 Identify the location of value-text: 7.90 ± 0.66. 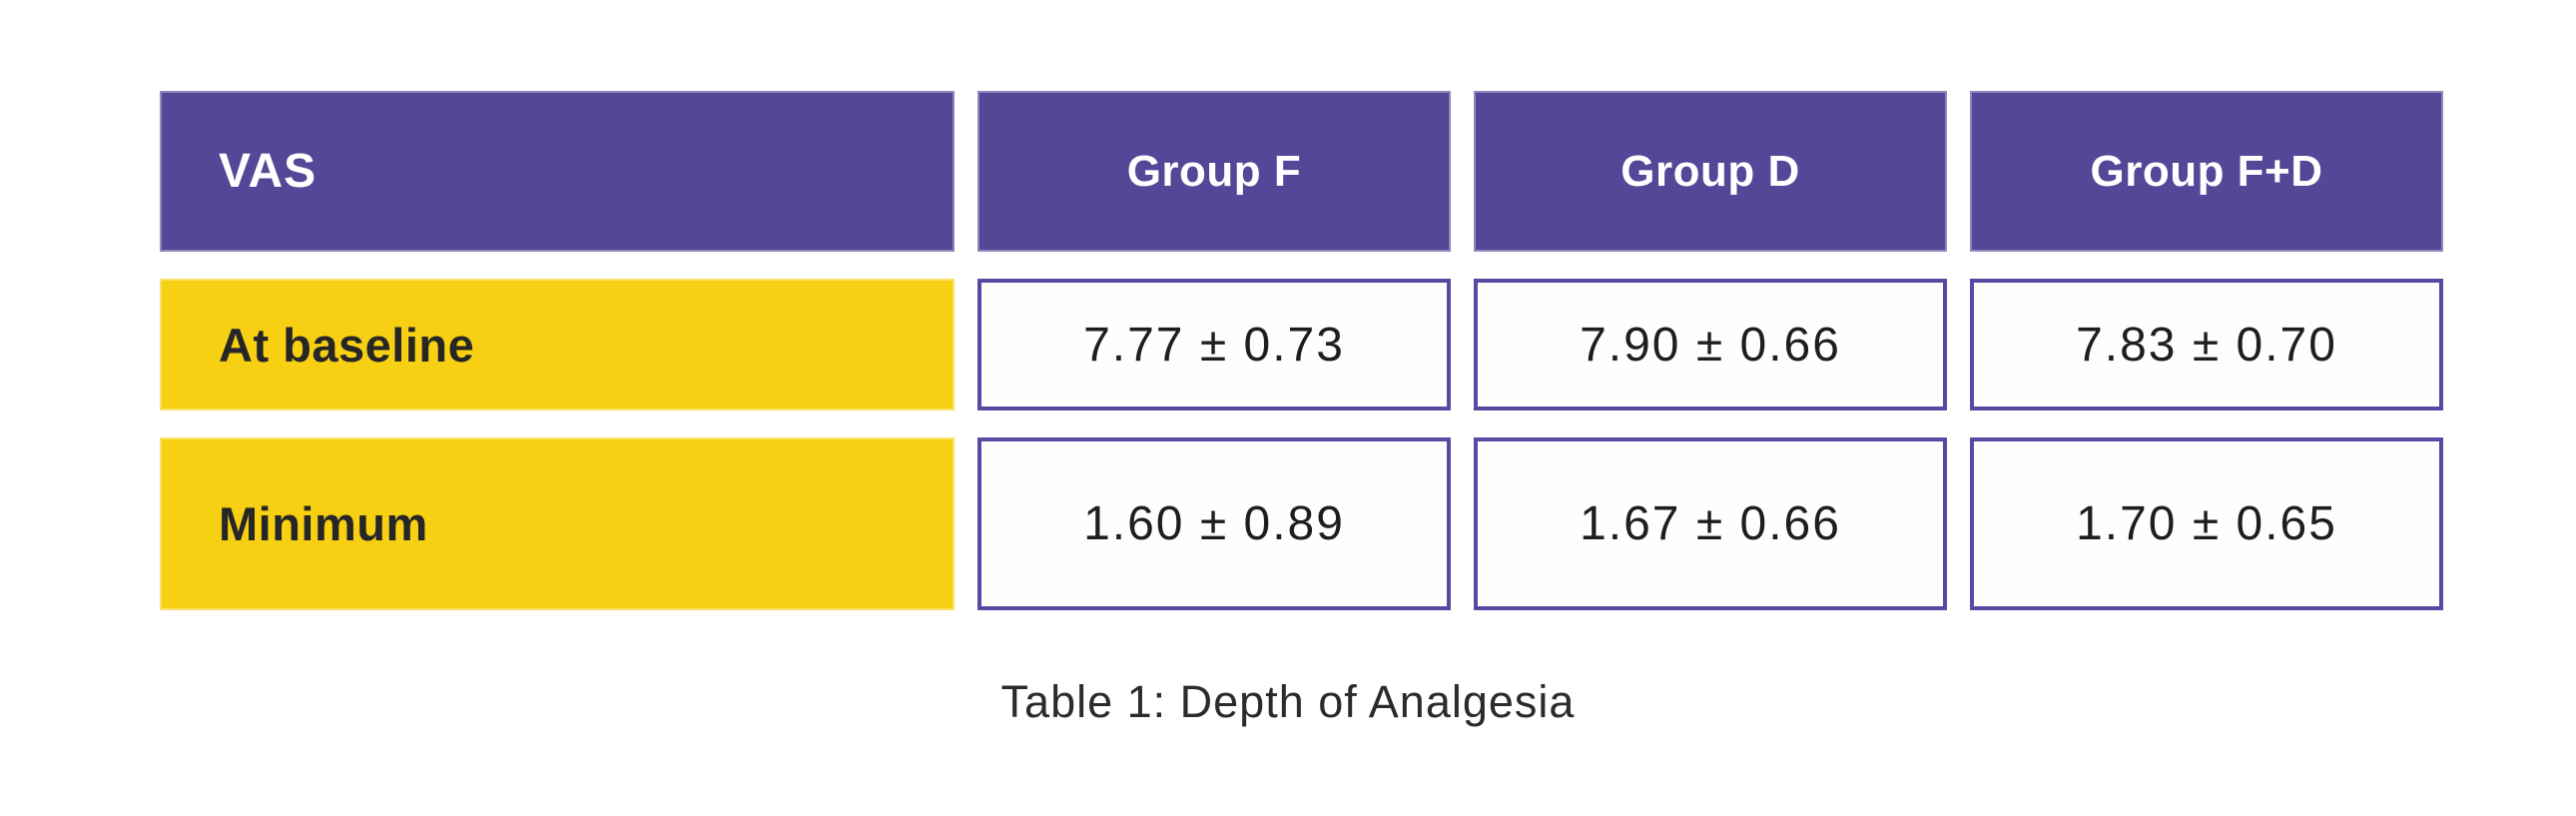
(1710, 345).